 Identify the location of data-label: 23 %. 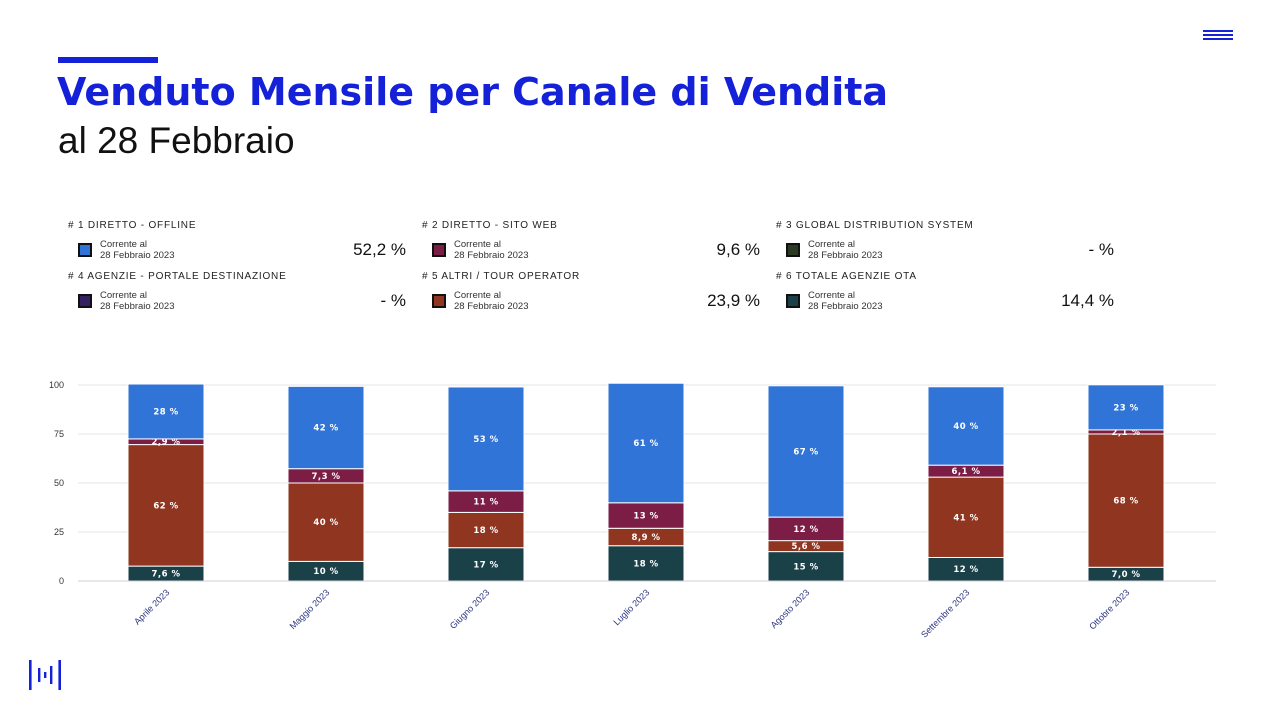
(1125, 408).